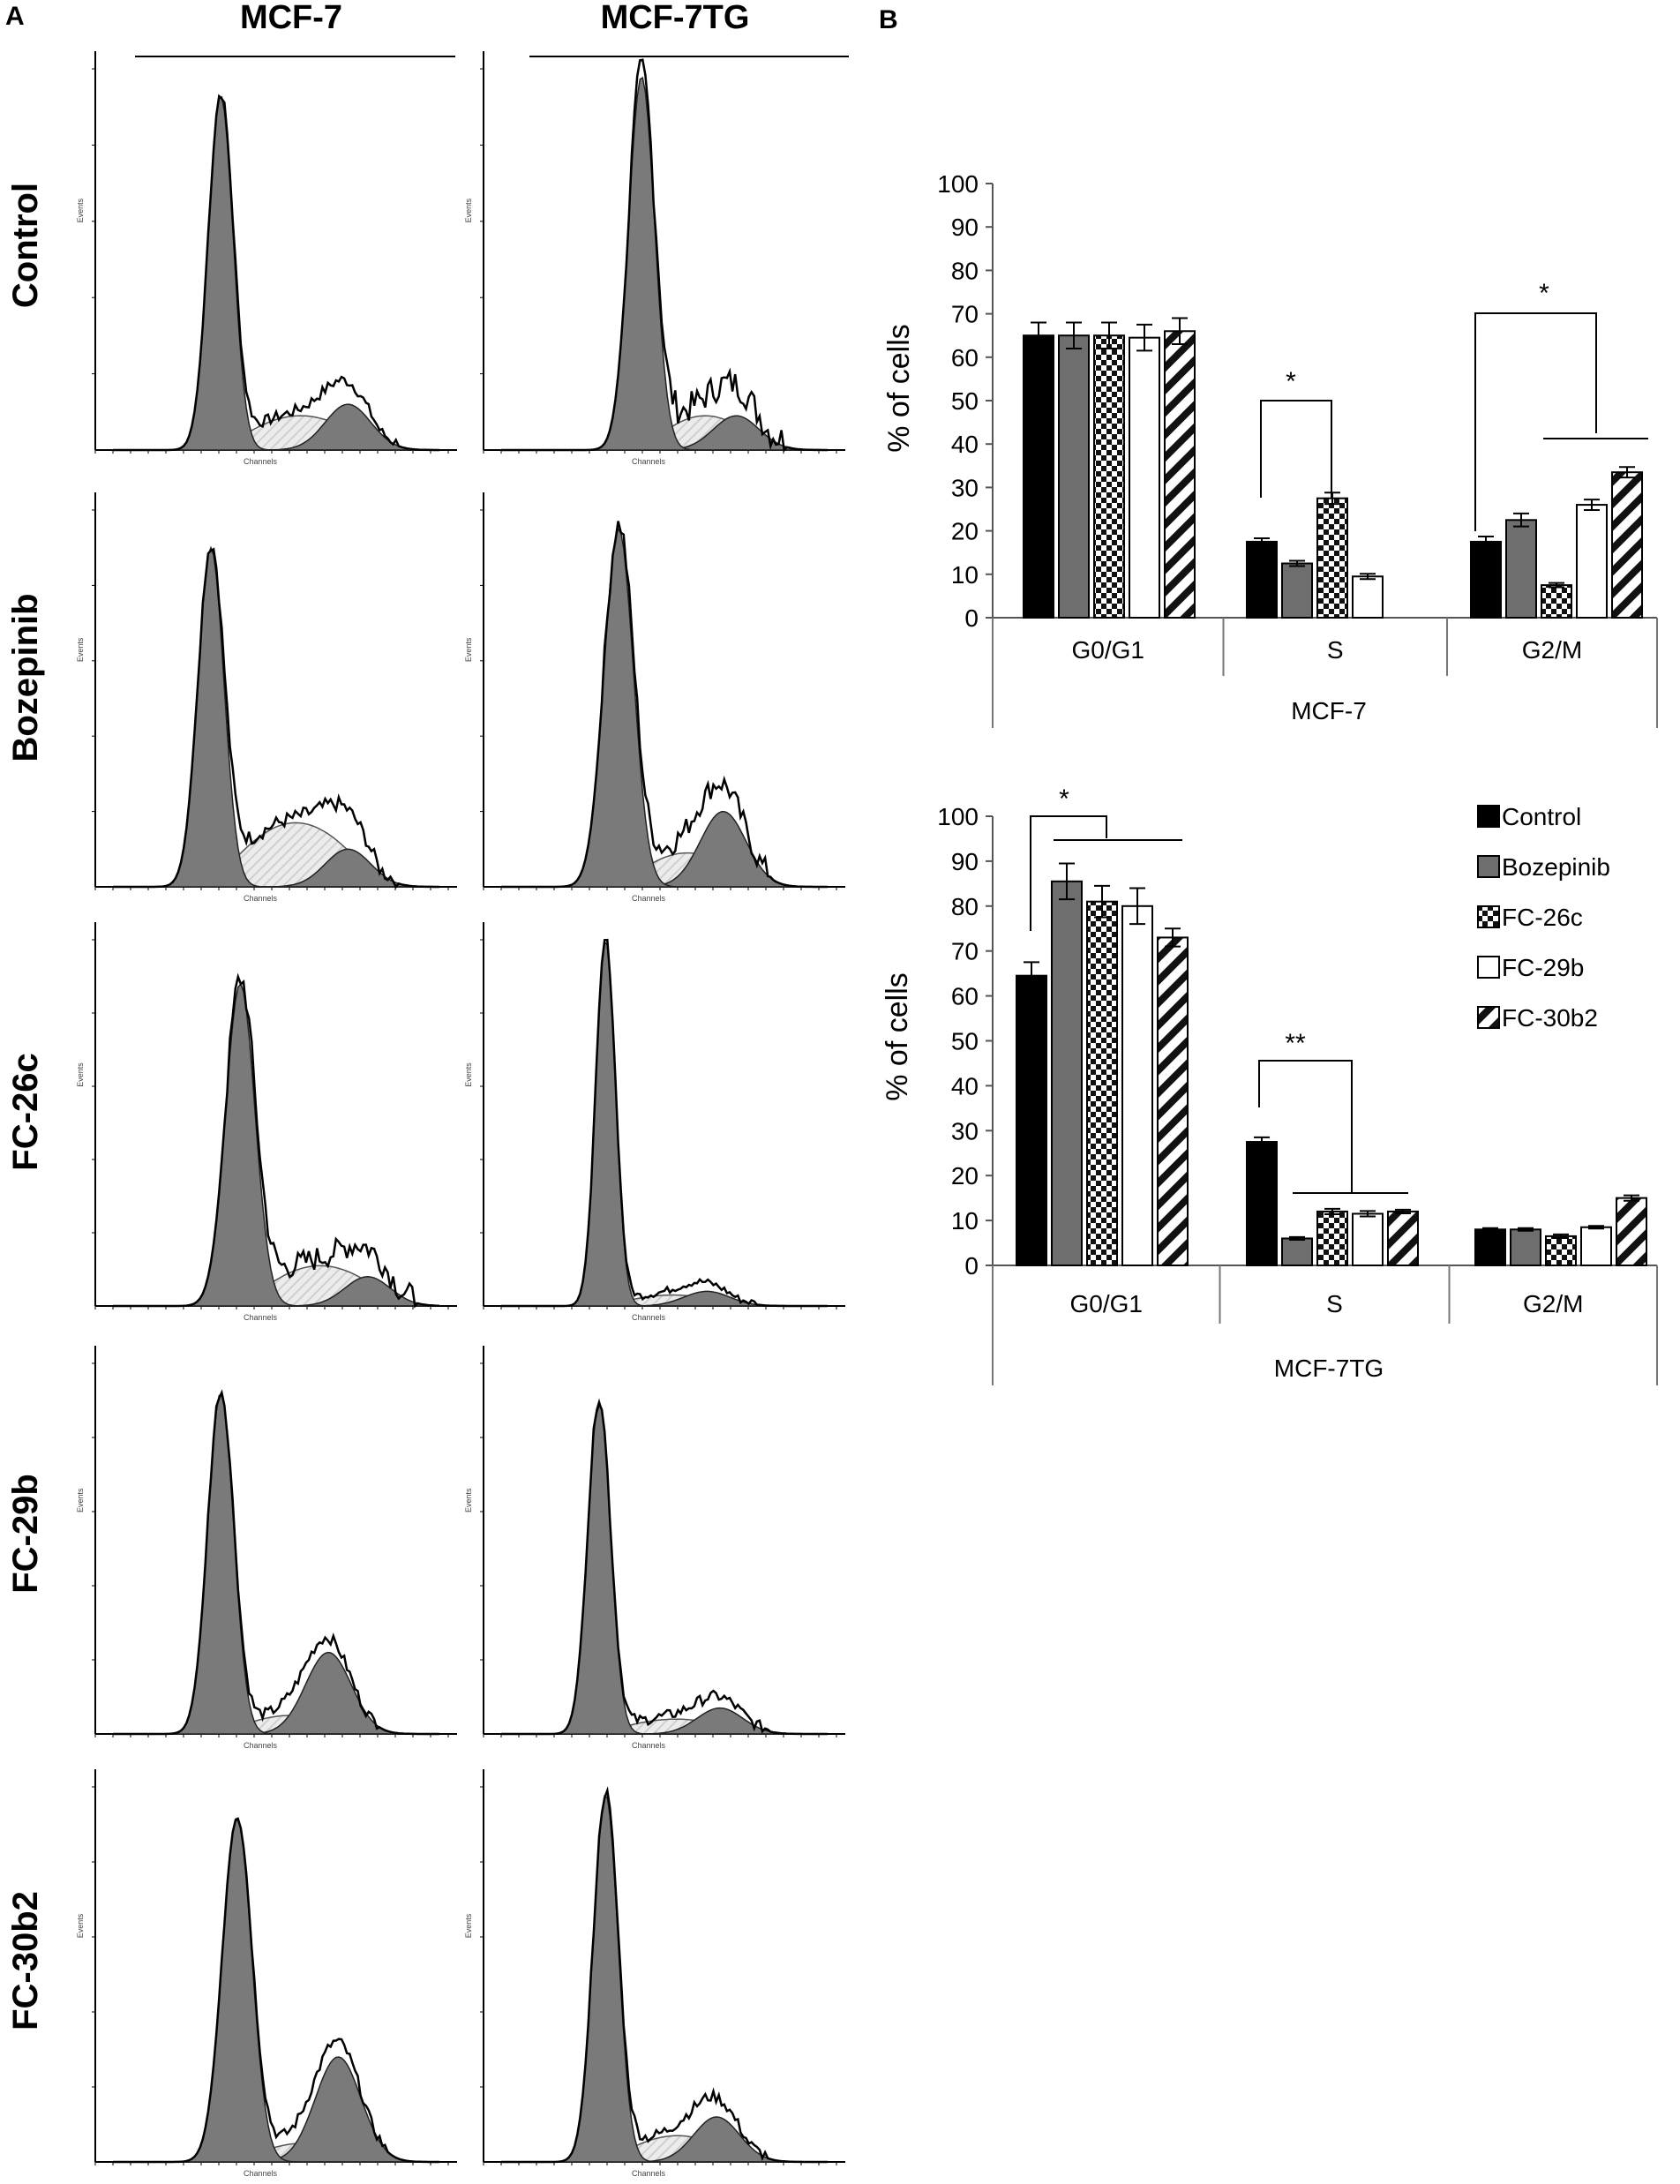 This screenshot has height=2184, width=1680. Describe the element at coordinates (664, 1726) in the screenshot. I see `histogram-s-phase` at that location.